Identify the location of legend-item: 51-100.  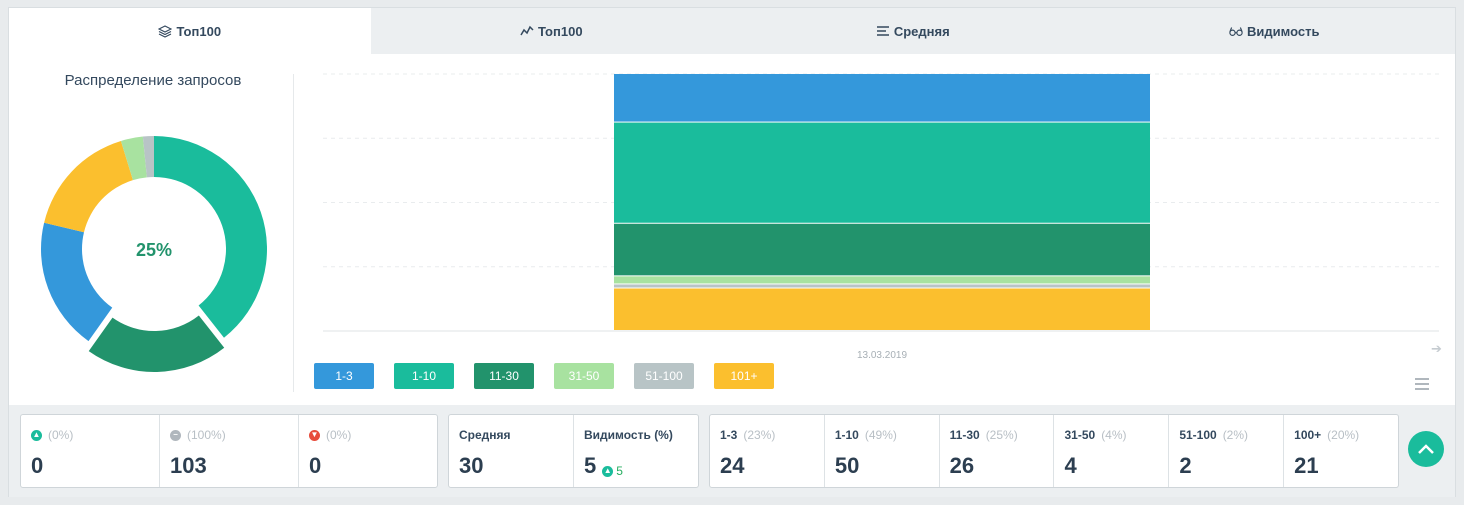
(664, 376).